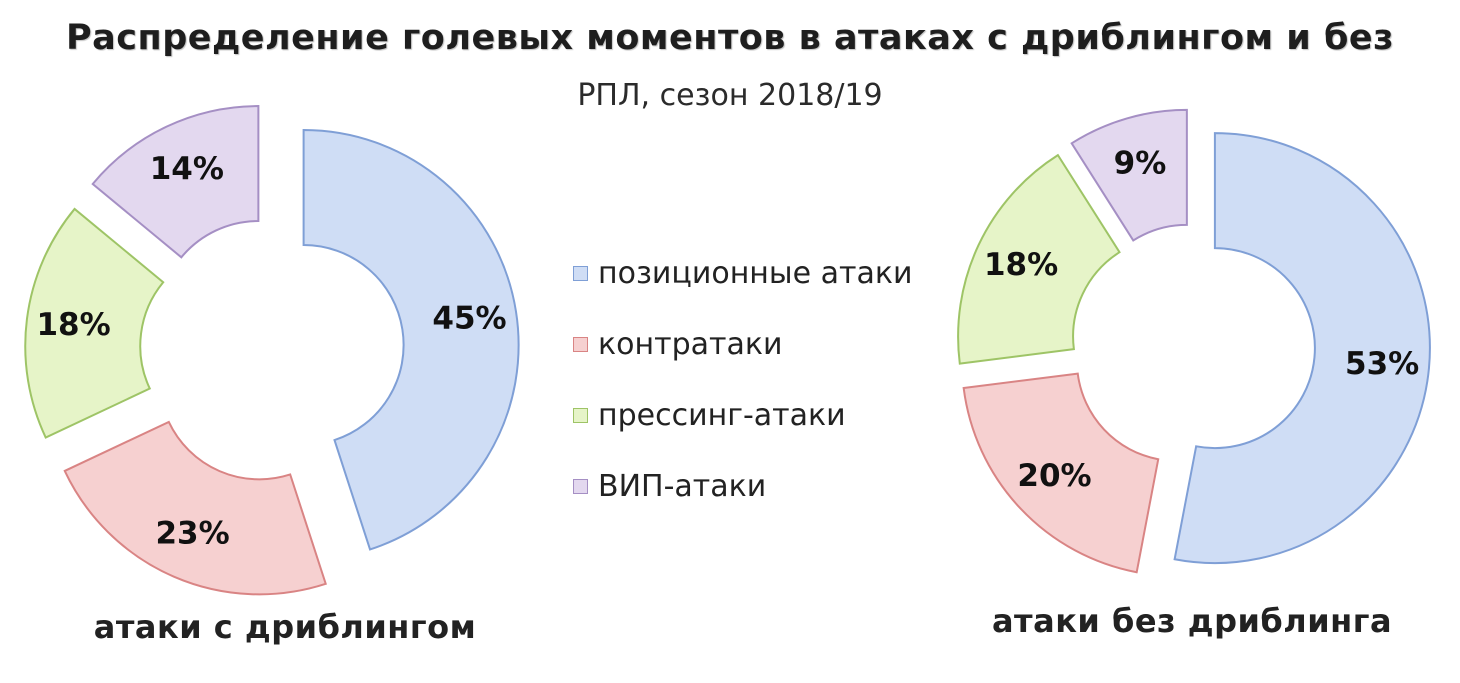  I want to click on legend-item-counter: контратаки, so click(742, 344).